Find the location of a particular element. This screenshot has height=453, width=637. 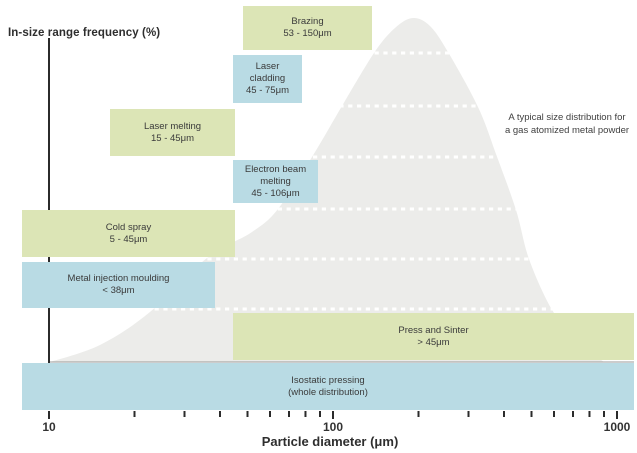

process-box-label: cladding is located at coordinates (267, 78).